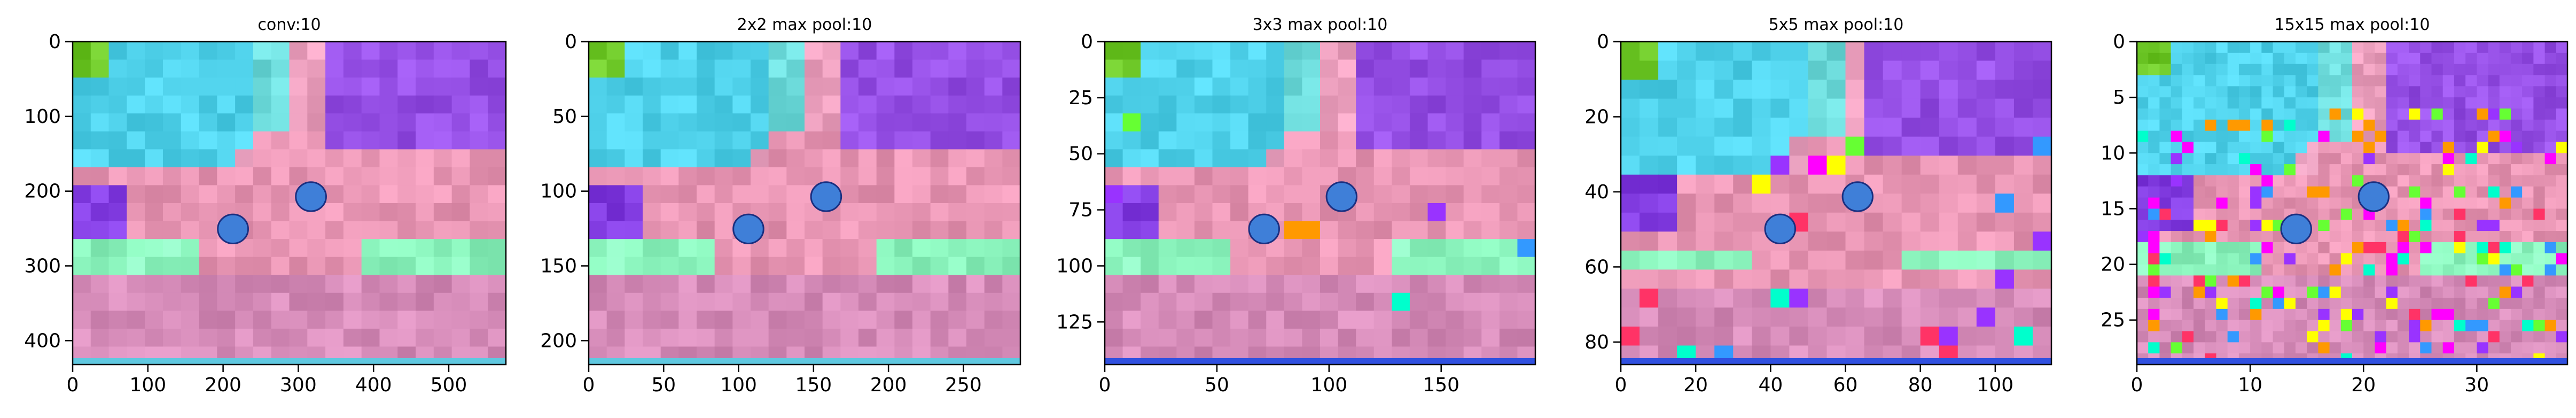  I want to click on axes-frame, so click(1836, 203).